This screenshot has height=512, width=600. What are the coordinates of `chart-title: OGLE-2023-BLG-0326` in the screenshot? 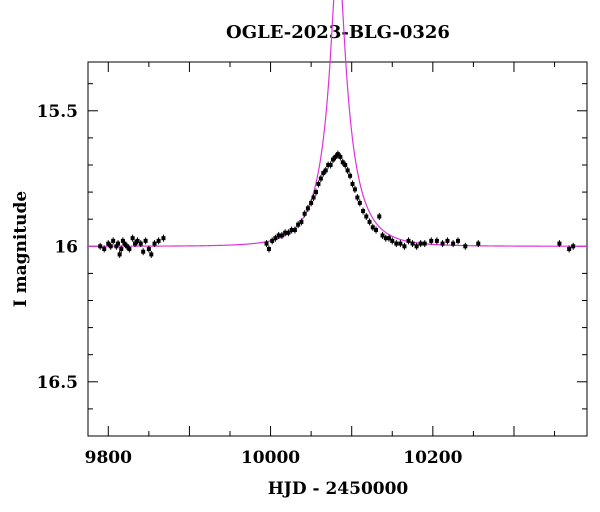 It's located at (338, 32).